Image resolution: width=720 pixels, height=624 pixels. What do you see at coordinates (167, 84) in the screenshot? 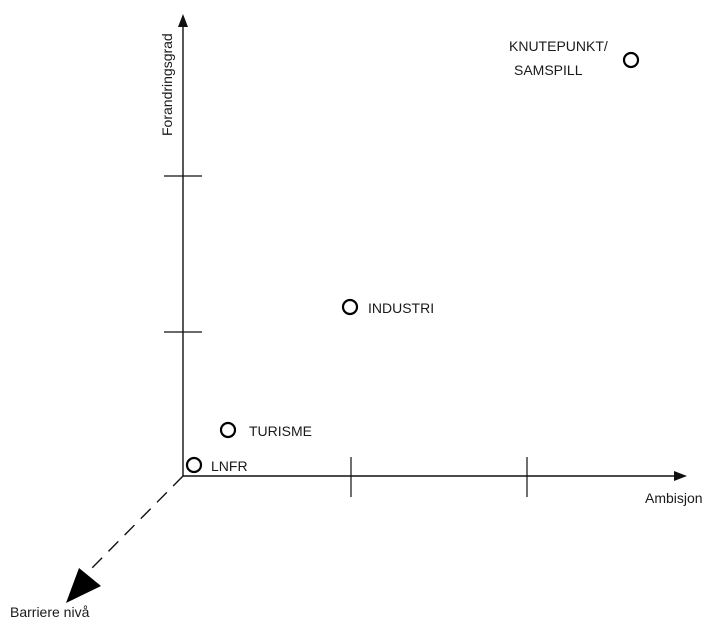
I see `y-axis-label: Forandringsgrad` at bounding box center [167, 84].